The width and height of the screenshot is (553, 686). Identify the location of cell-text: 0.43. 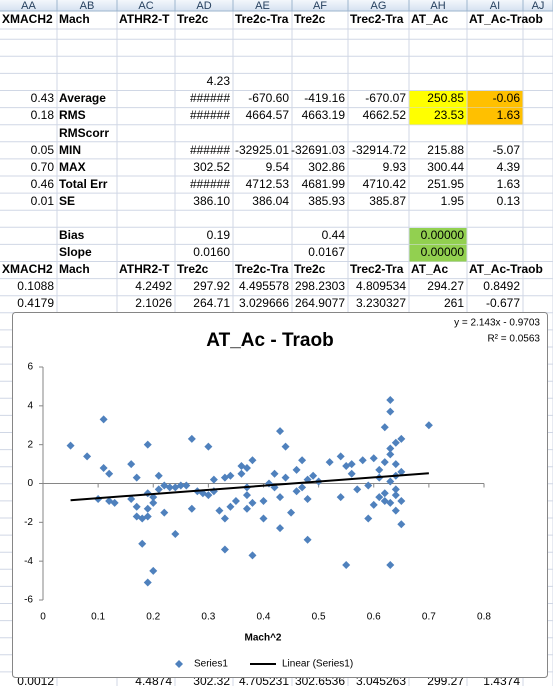
(43, 98).